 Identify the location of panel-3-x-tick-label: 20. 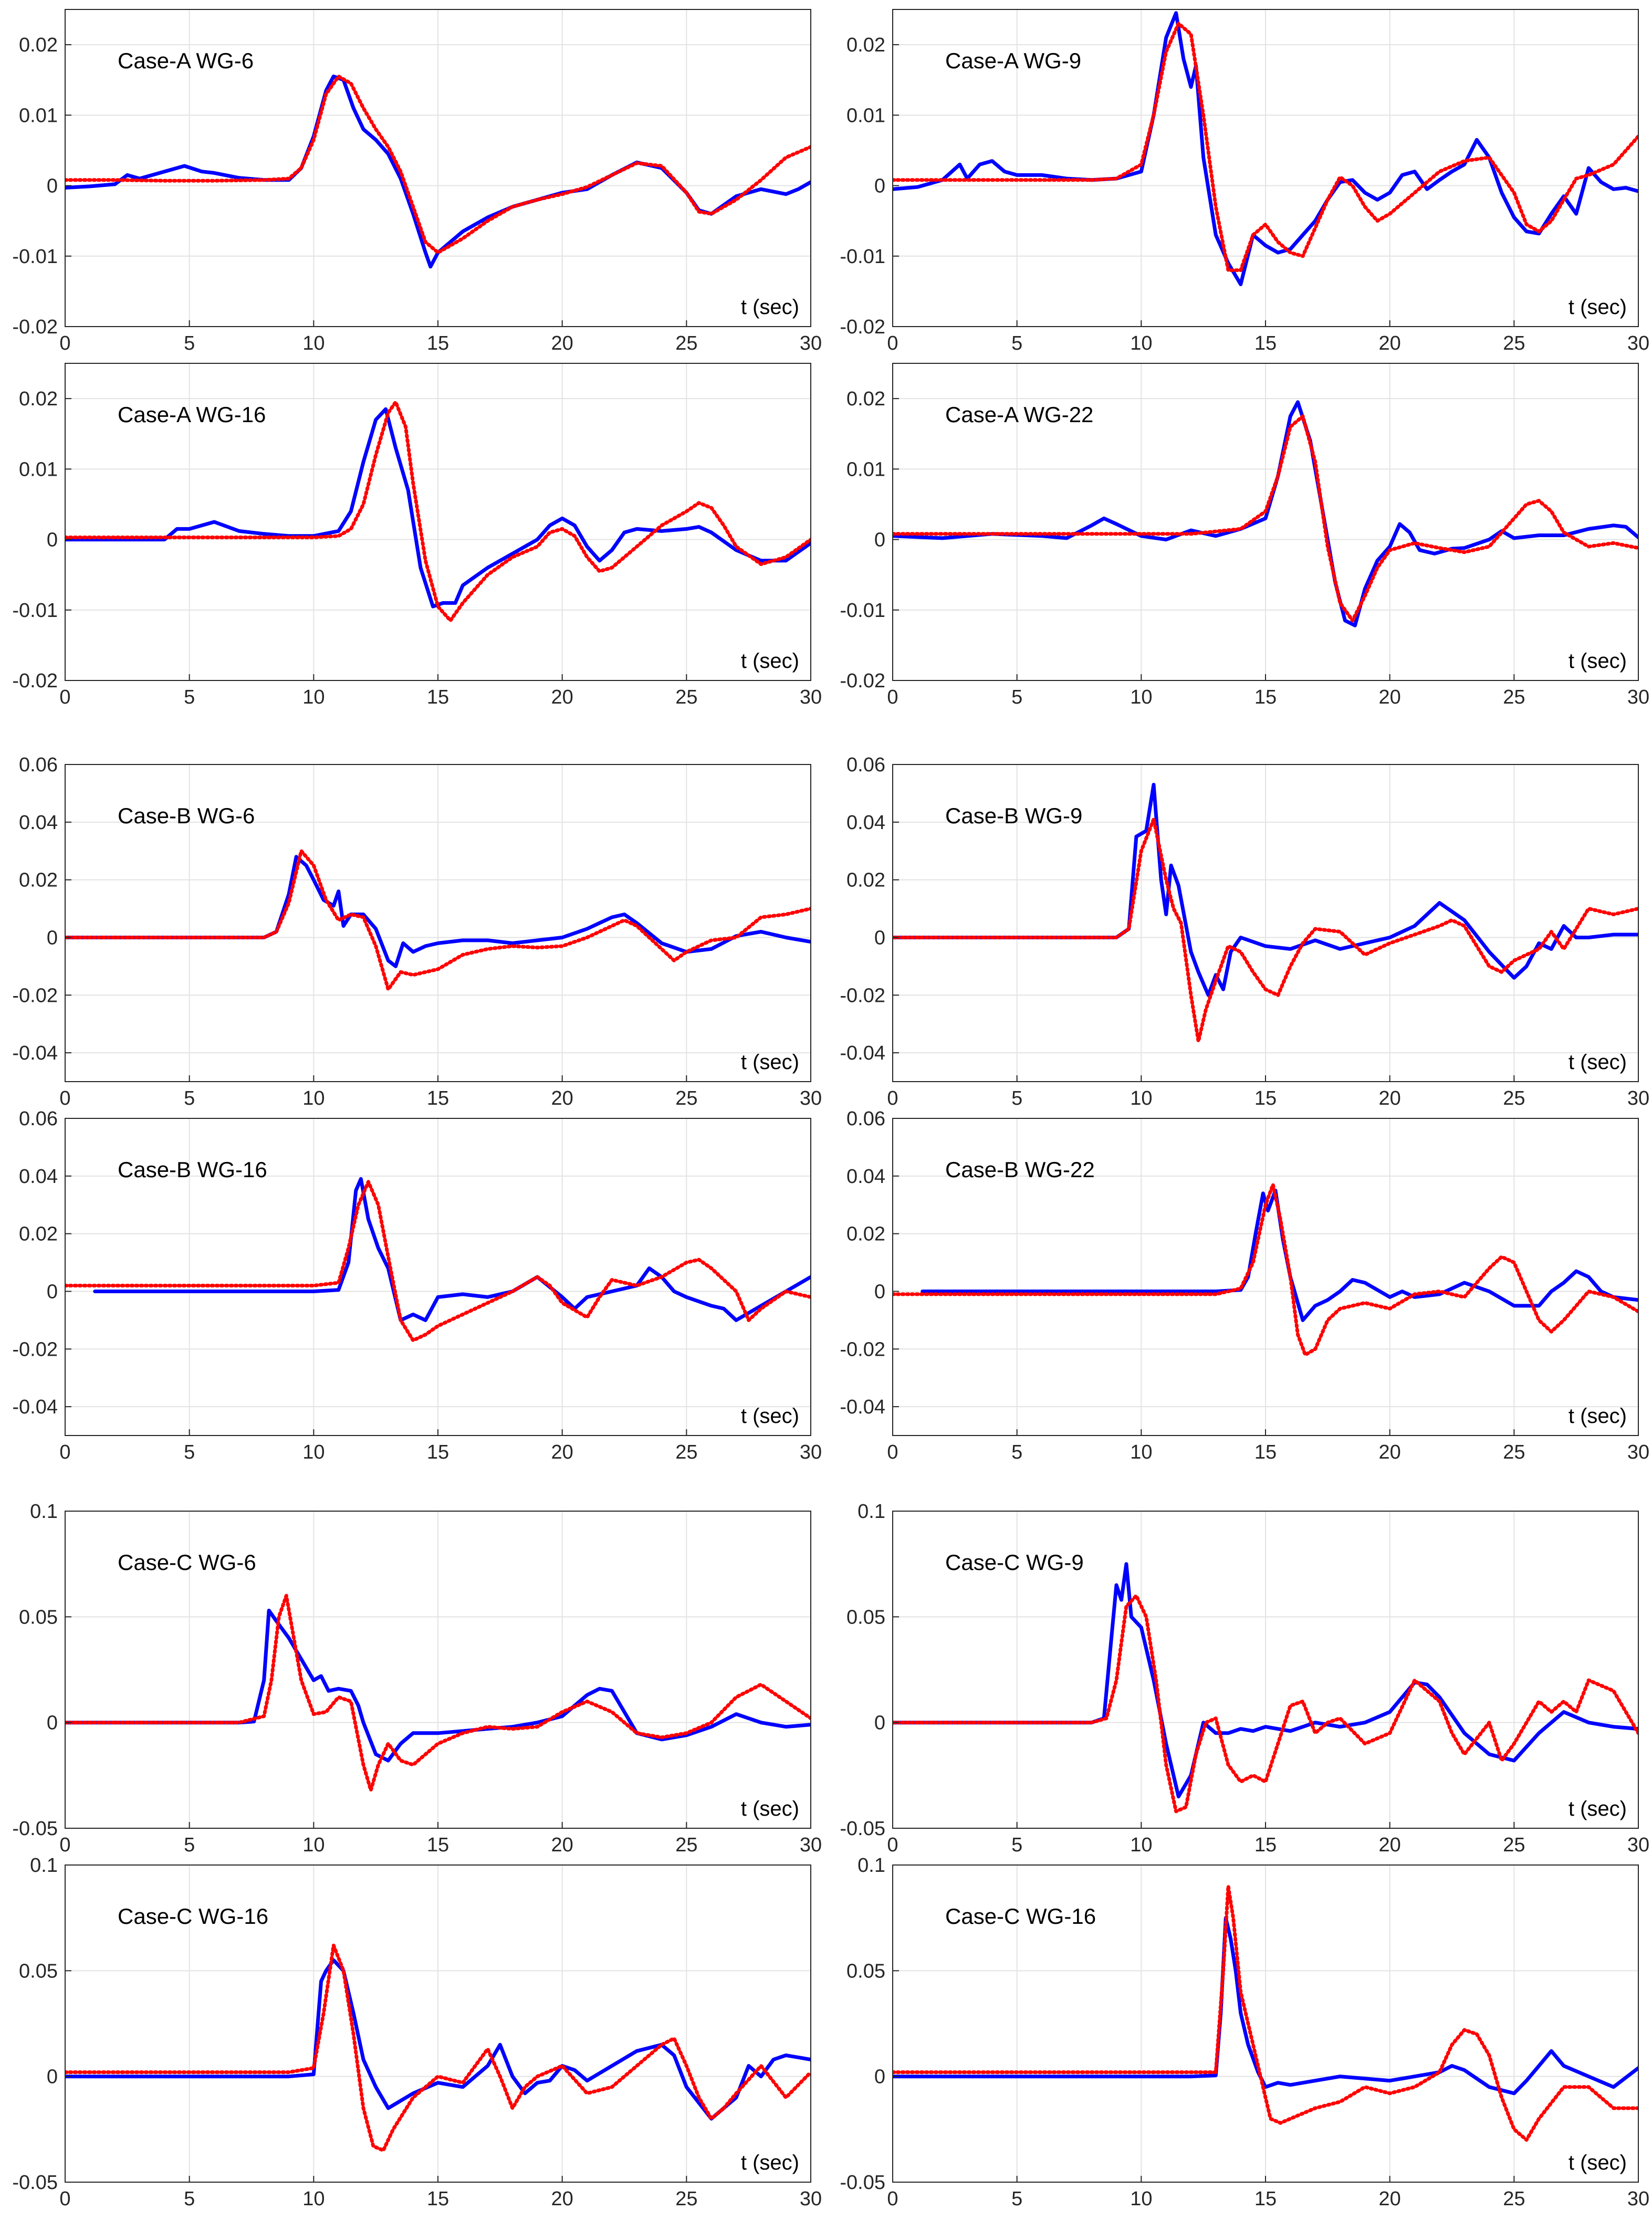
(562, 697).